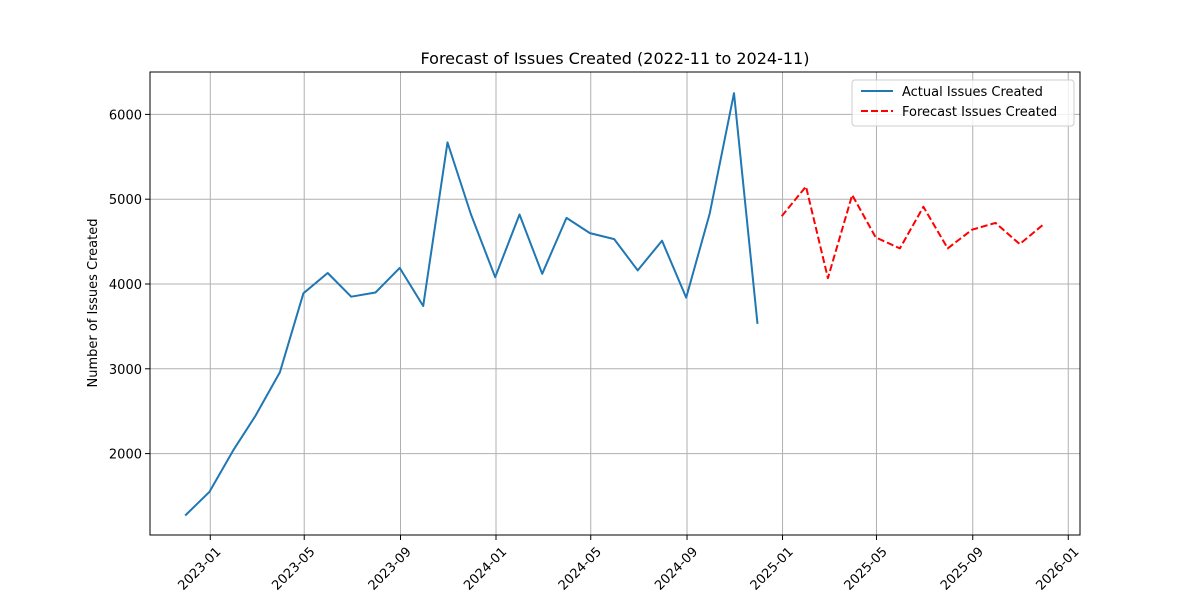 The height and width of the screenshot is (600, 1200). What do you see at coordinates (866, 569) in the screenshot?
I see `x-tick-label: 2025-05` at bounding box center [866, 569].